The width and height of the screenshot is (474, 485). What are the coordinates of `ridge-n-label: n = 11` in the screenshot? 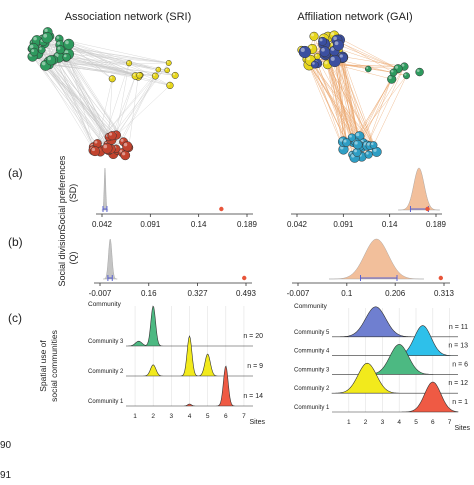 It's located at (458, 327).